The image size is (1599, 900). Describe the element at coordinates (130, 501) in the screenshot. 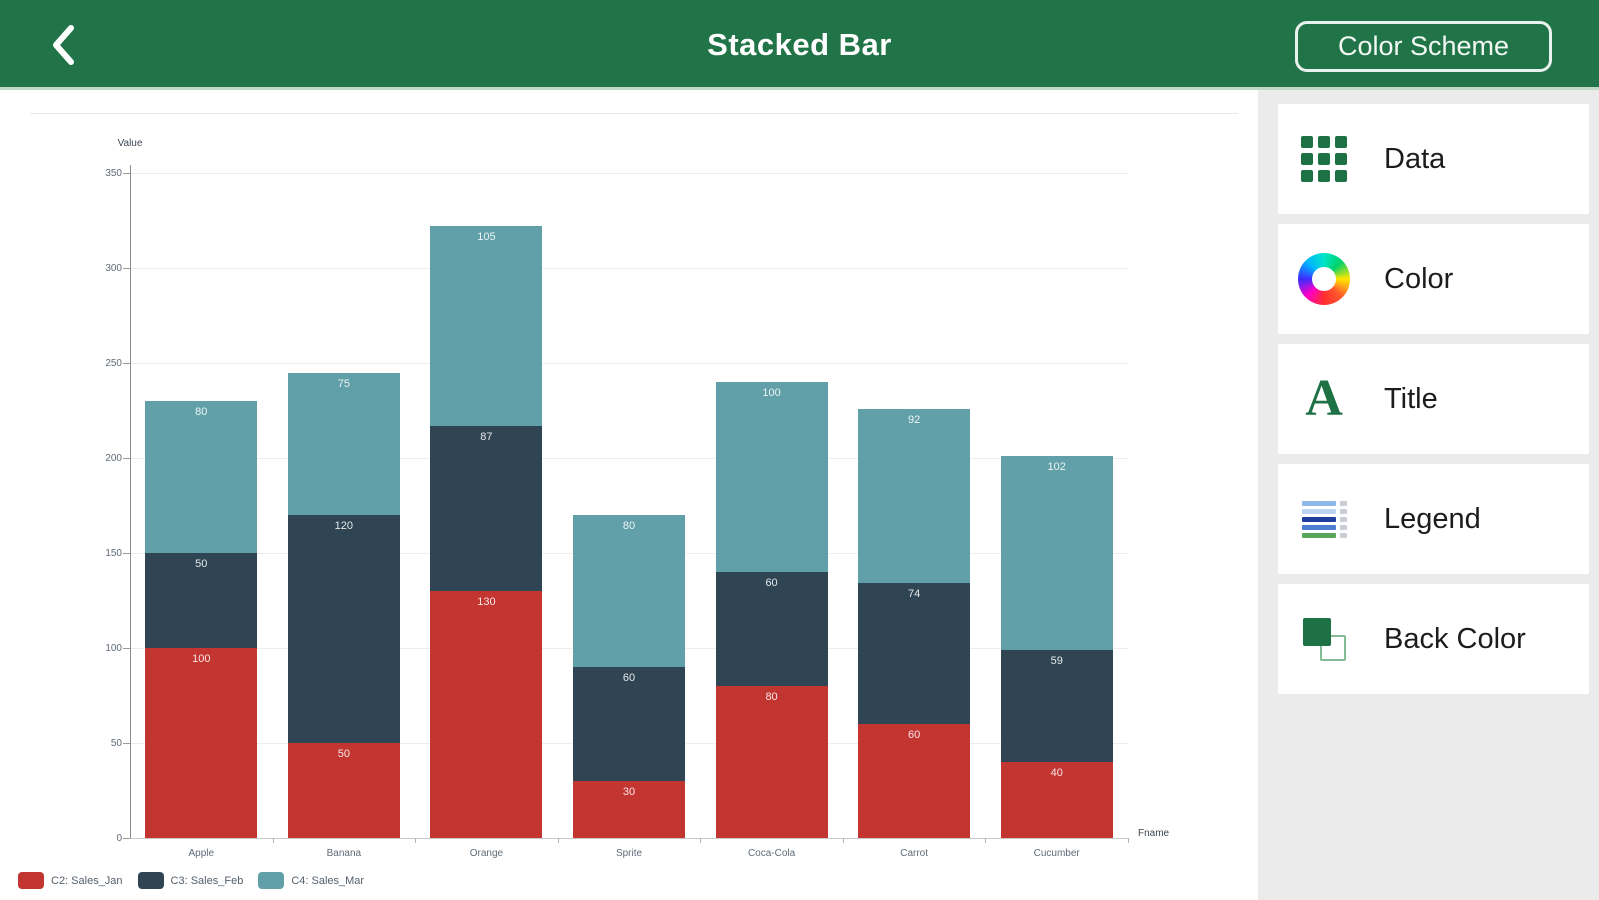

I see `y-axis-line` at that location.